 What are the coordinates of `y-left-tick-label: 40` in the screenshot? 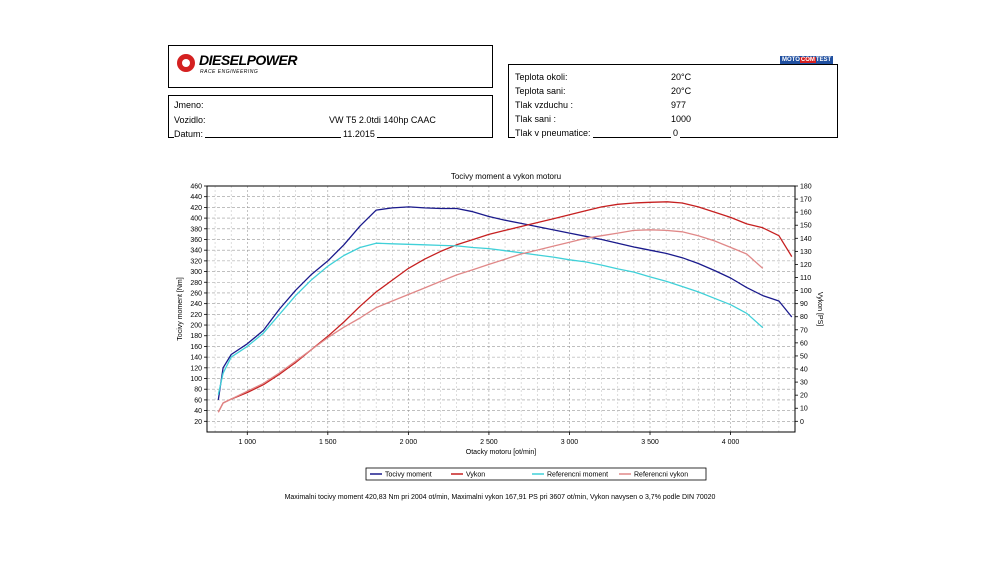 It's located at (198, 411).